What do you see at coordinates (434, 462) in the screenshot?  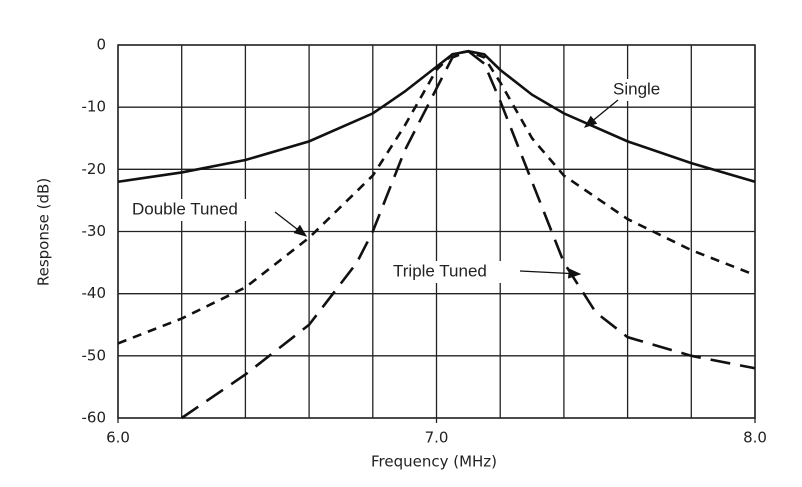 I see `x-axis-label: Frequency (MHz)` at bounding box center [434, 462].